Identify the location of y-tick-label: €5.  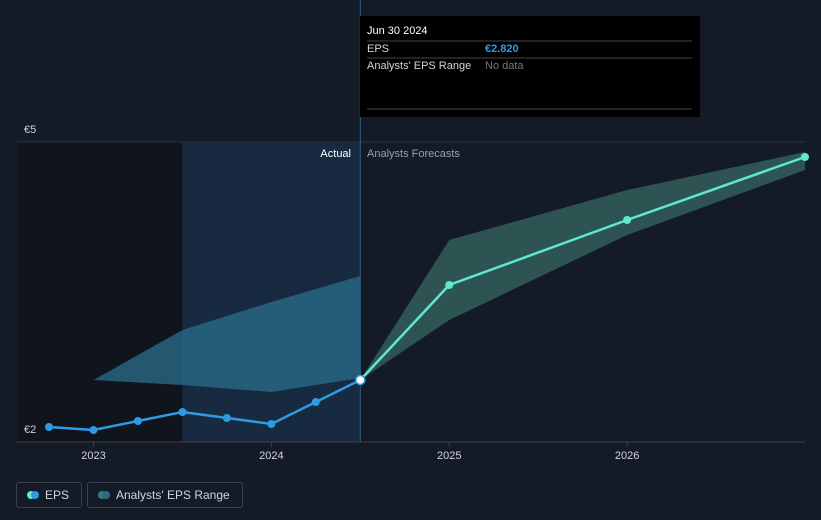
(30, 130).